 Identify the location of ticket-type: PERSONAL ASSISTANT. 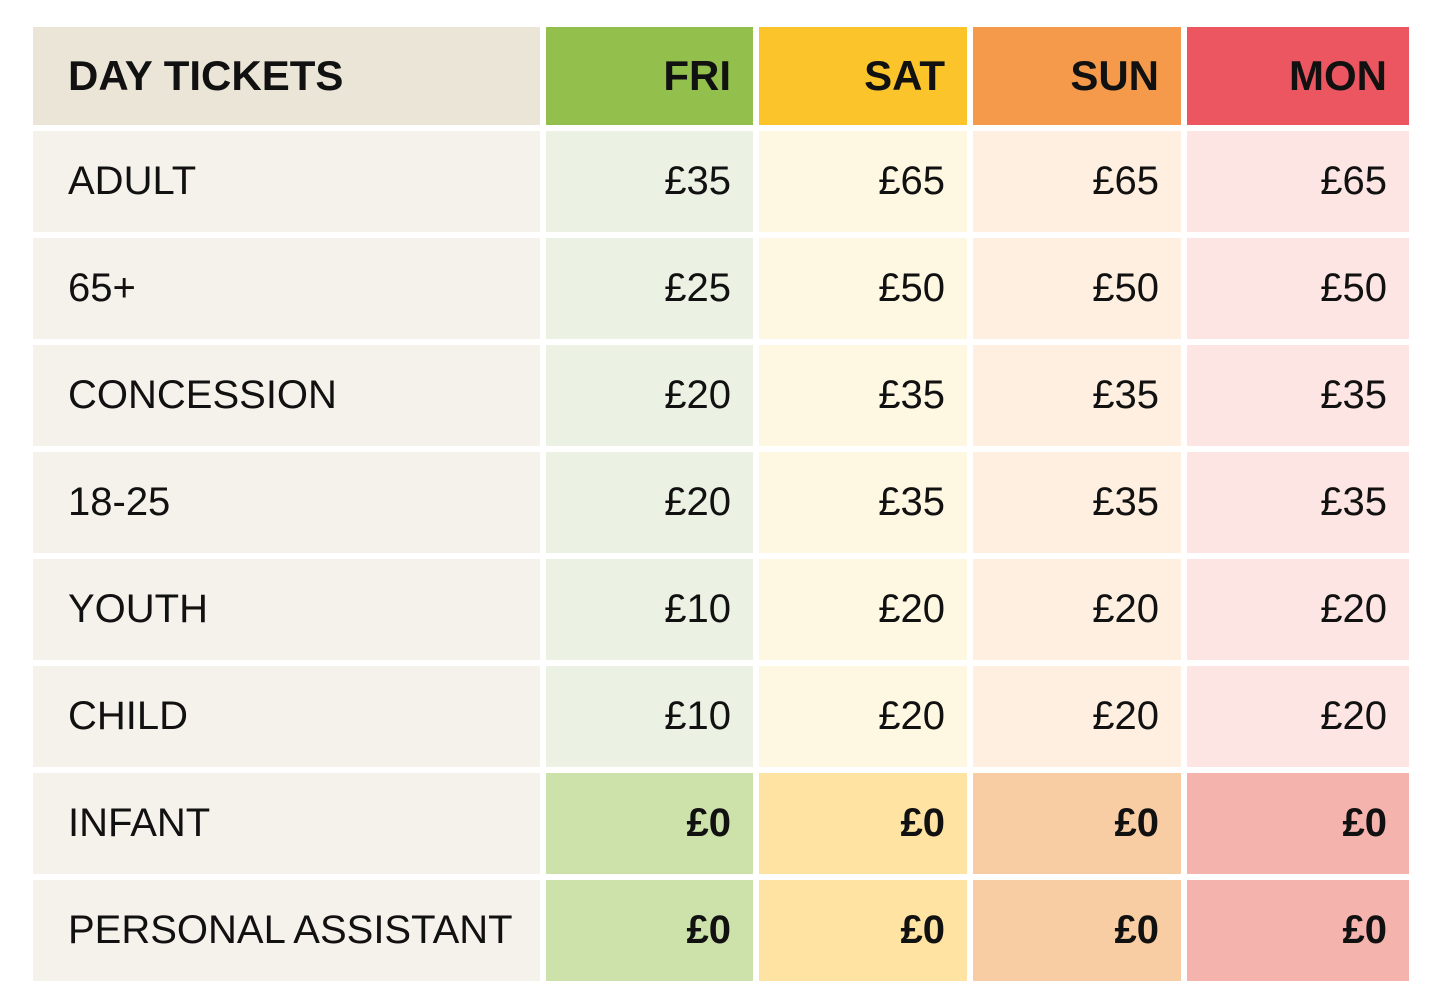
(286, 930).